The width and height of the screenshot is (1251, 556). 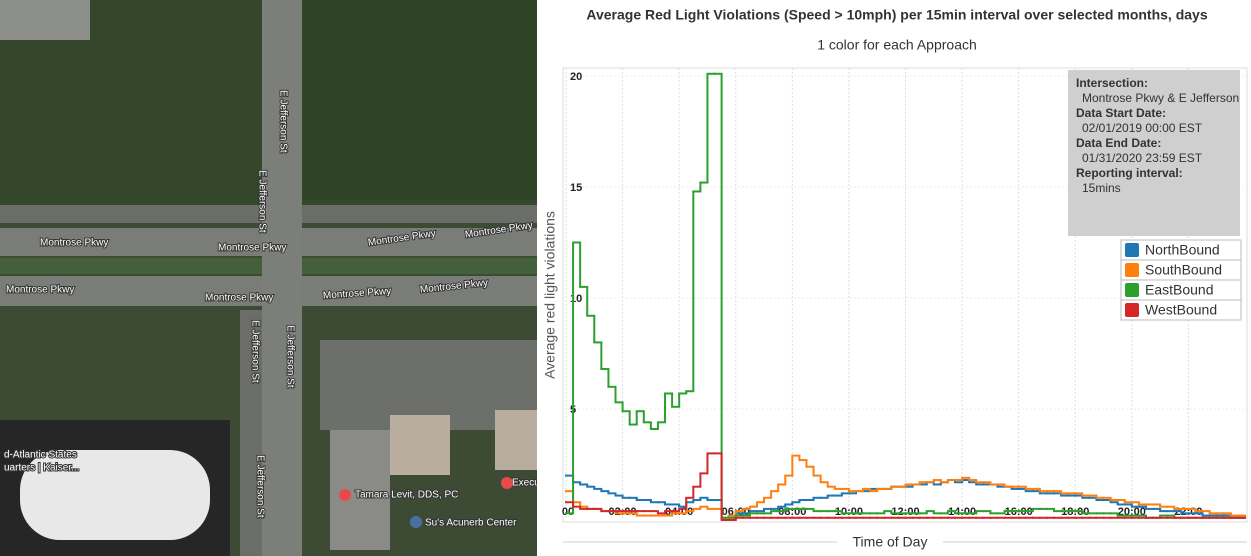 What do you see at coordinates (576, 299) in the screenshot?
I see `y-tick-label: 10` at bounding box center [576, 299].